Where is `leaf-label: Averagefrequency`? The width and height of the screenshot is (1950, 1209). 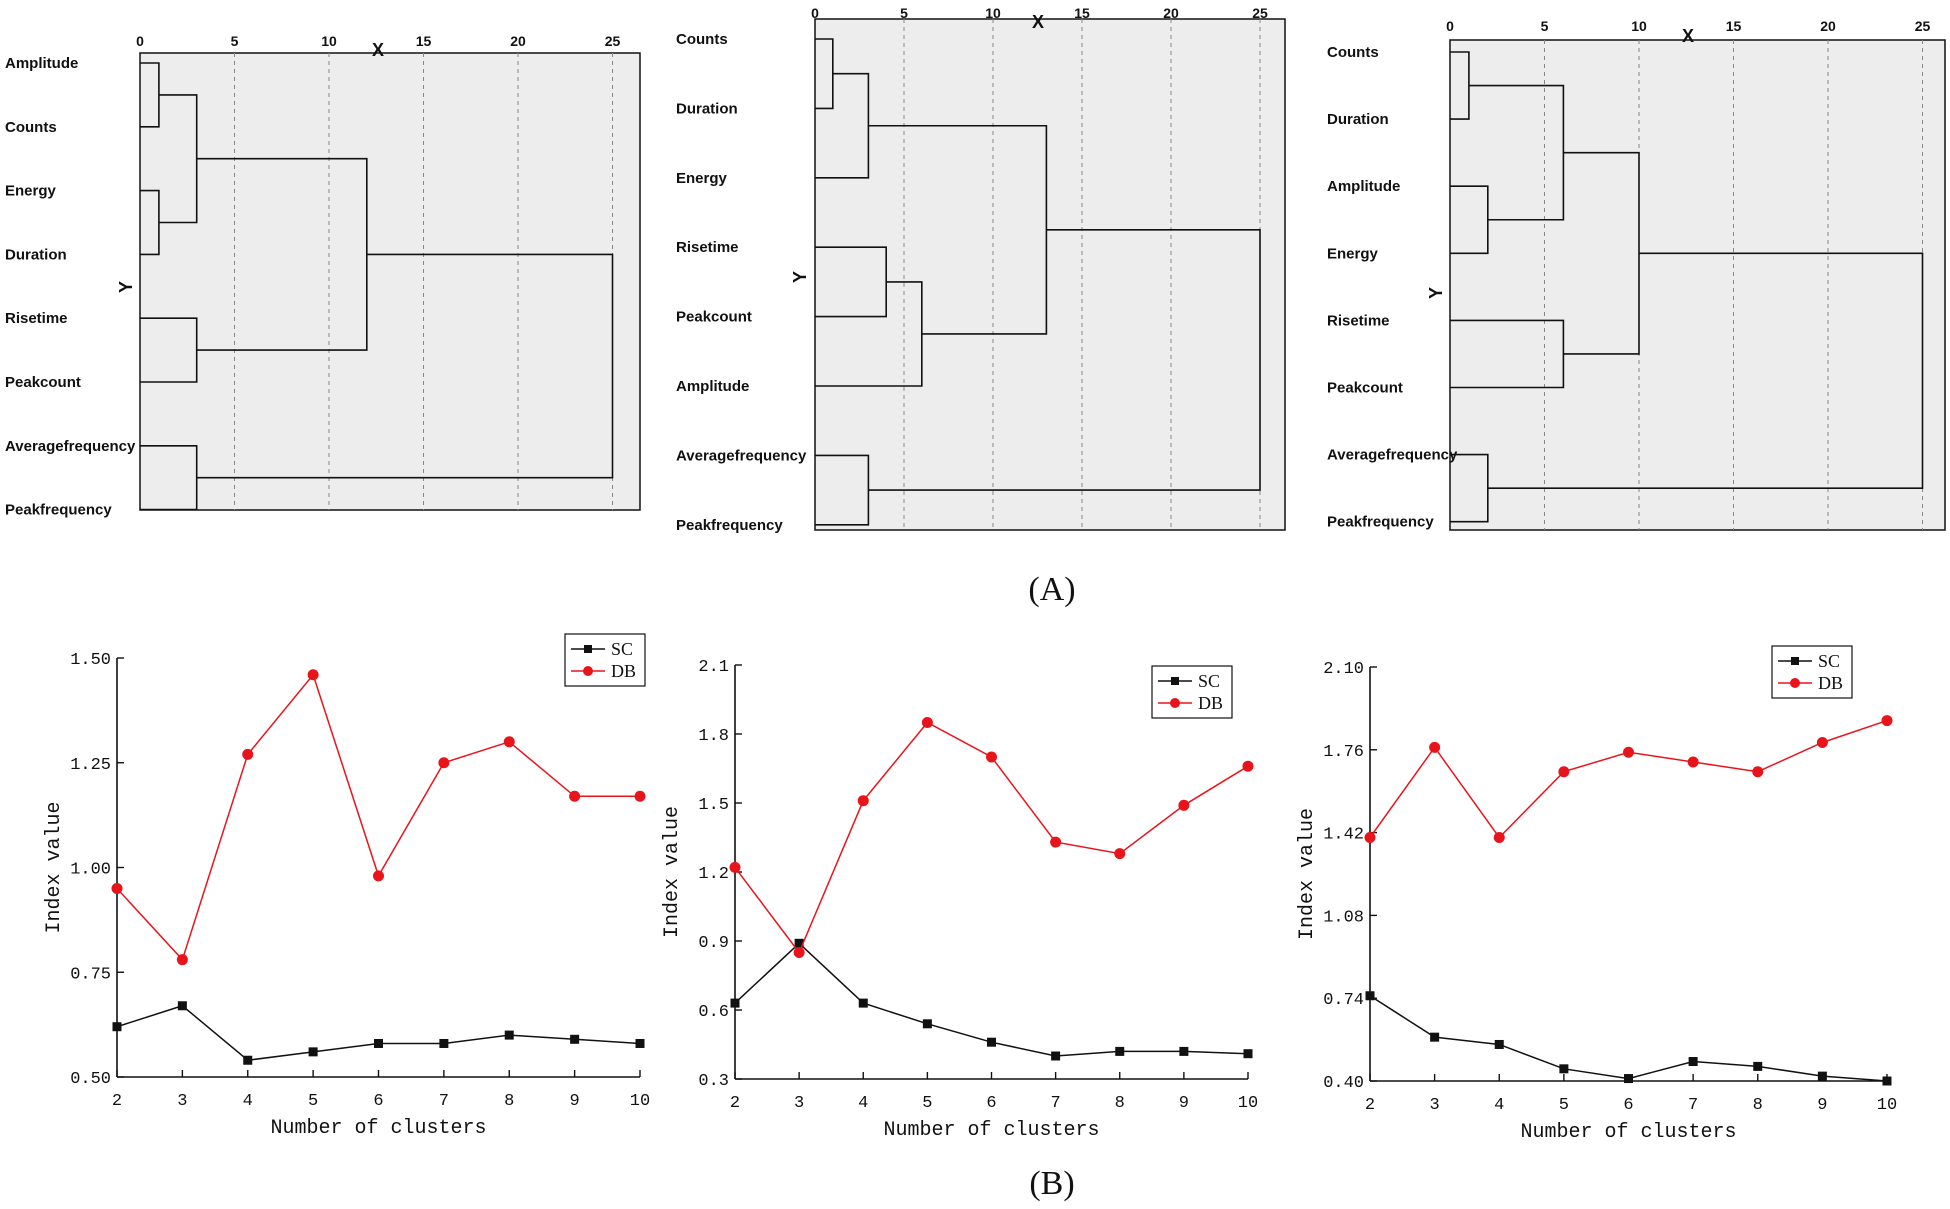
leaf-label: Averagefrequency is located at coordinates (1392, 455).